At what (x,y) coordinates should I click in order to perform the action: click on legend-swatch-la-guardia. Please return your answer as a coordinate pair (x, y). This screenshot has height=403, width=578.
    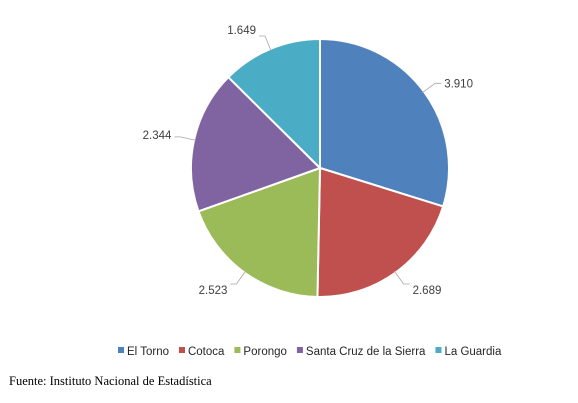
    Looking at the image, I should click on (438, 350).